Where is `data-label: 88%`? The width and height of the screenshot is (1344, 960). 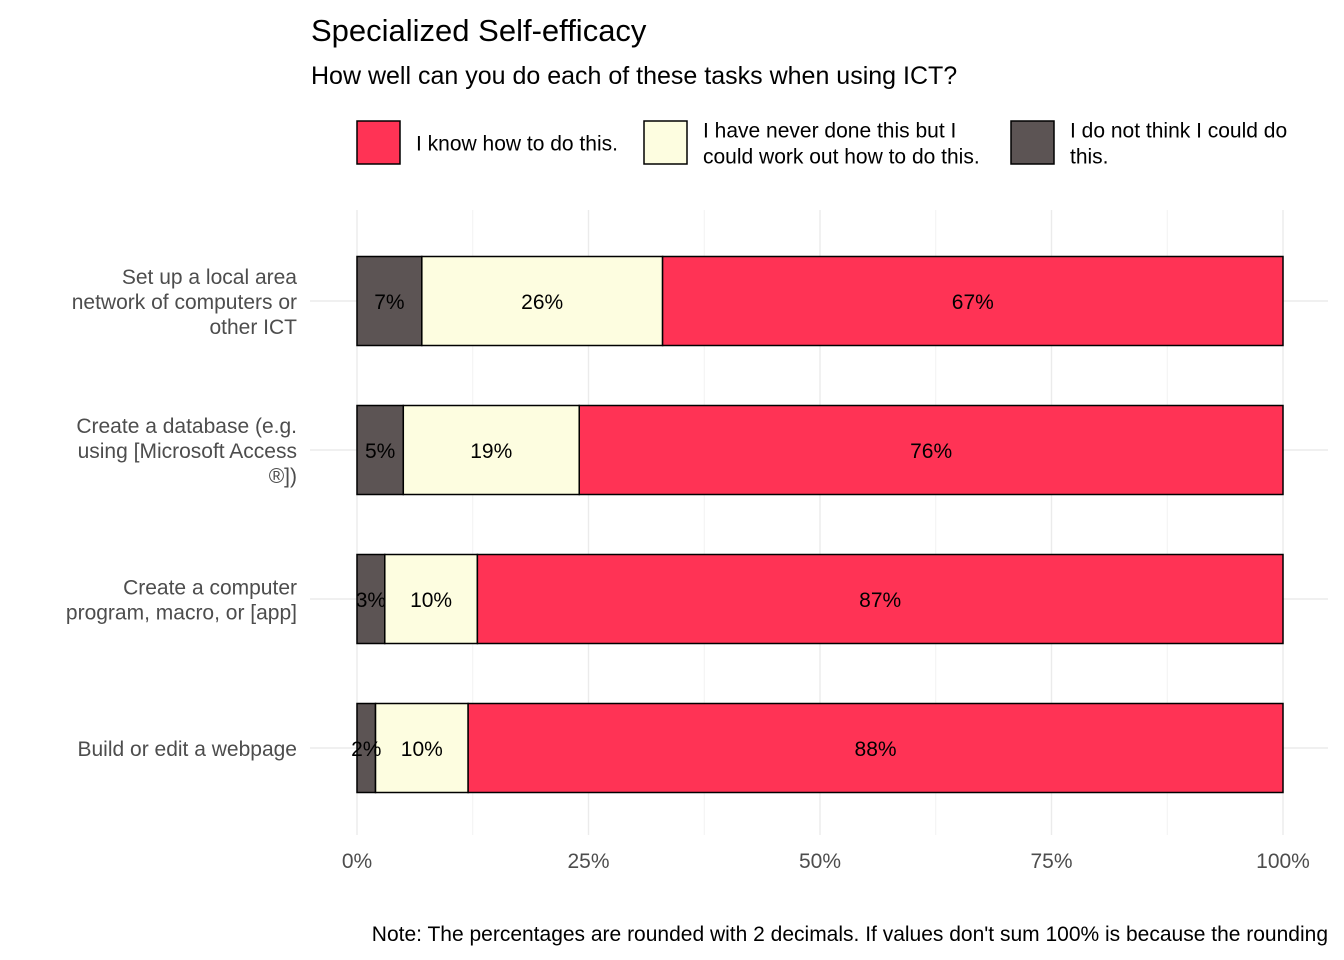
data-label: 88% is located at coordinates (876, 749).